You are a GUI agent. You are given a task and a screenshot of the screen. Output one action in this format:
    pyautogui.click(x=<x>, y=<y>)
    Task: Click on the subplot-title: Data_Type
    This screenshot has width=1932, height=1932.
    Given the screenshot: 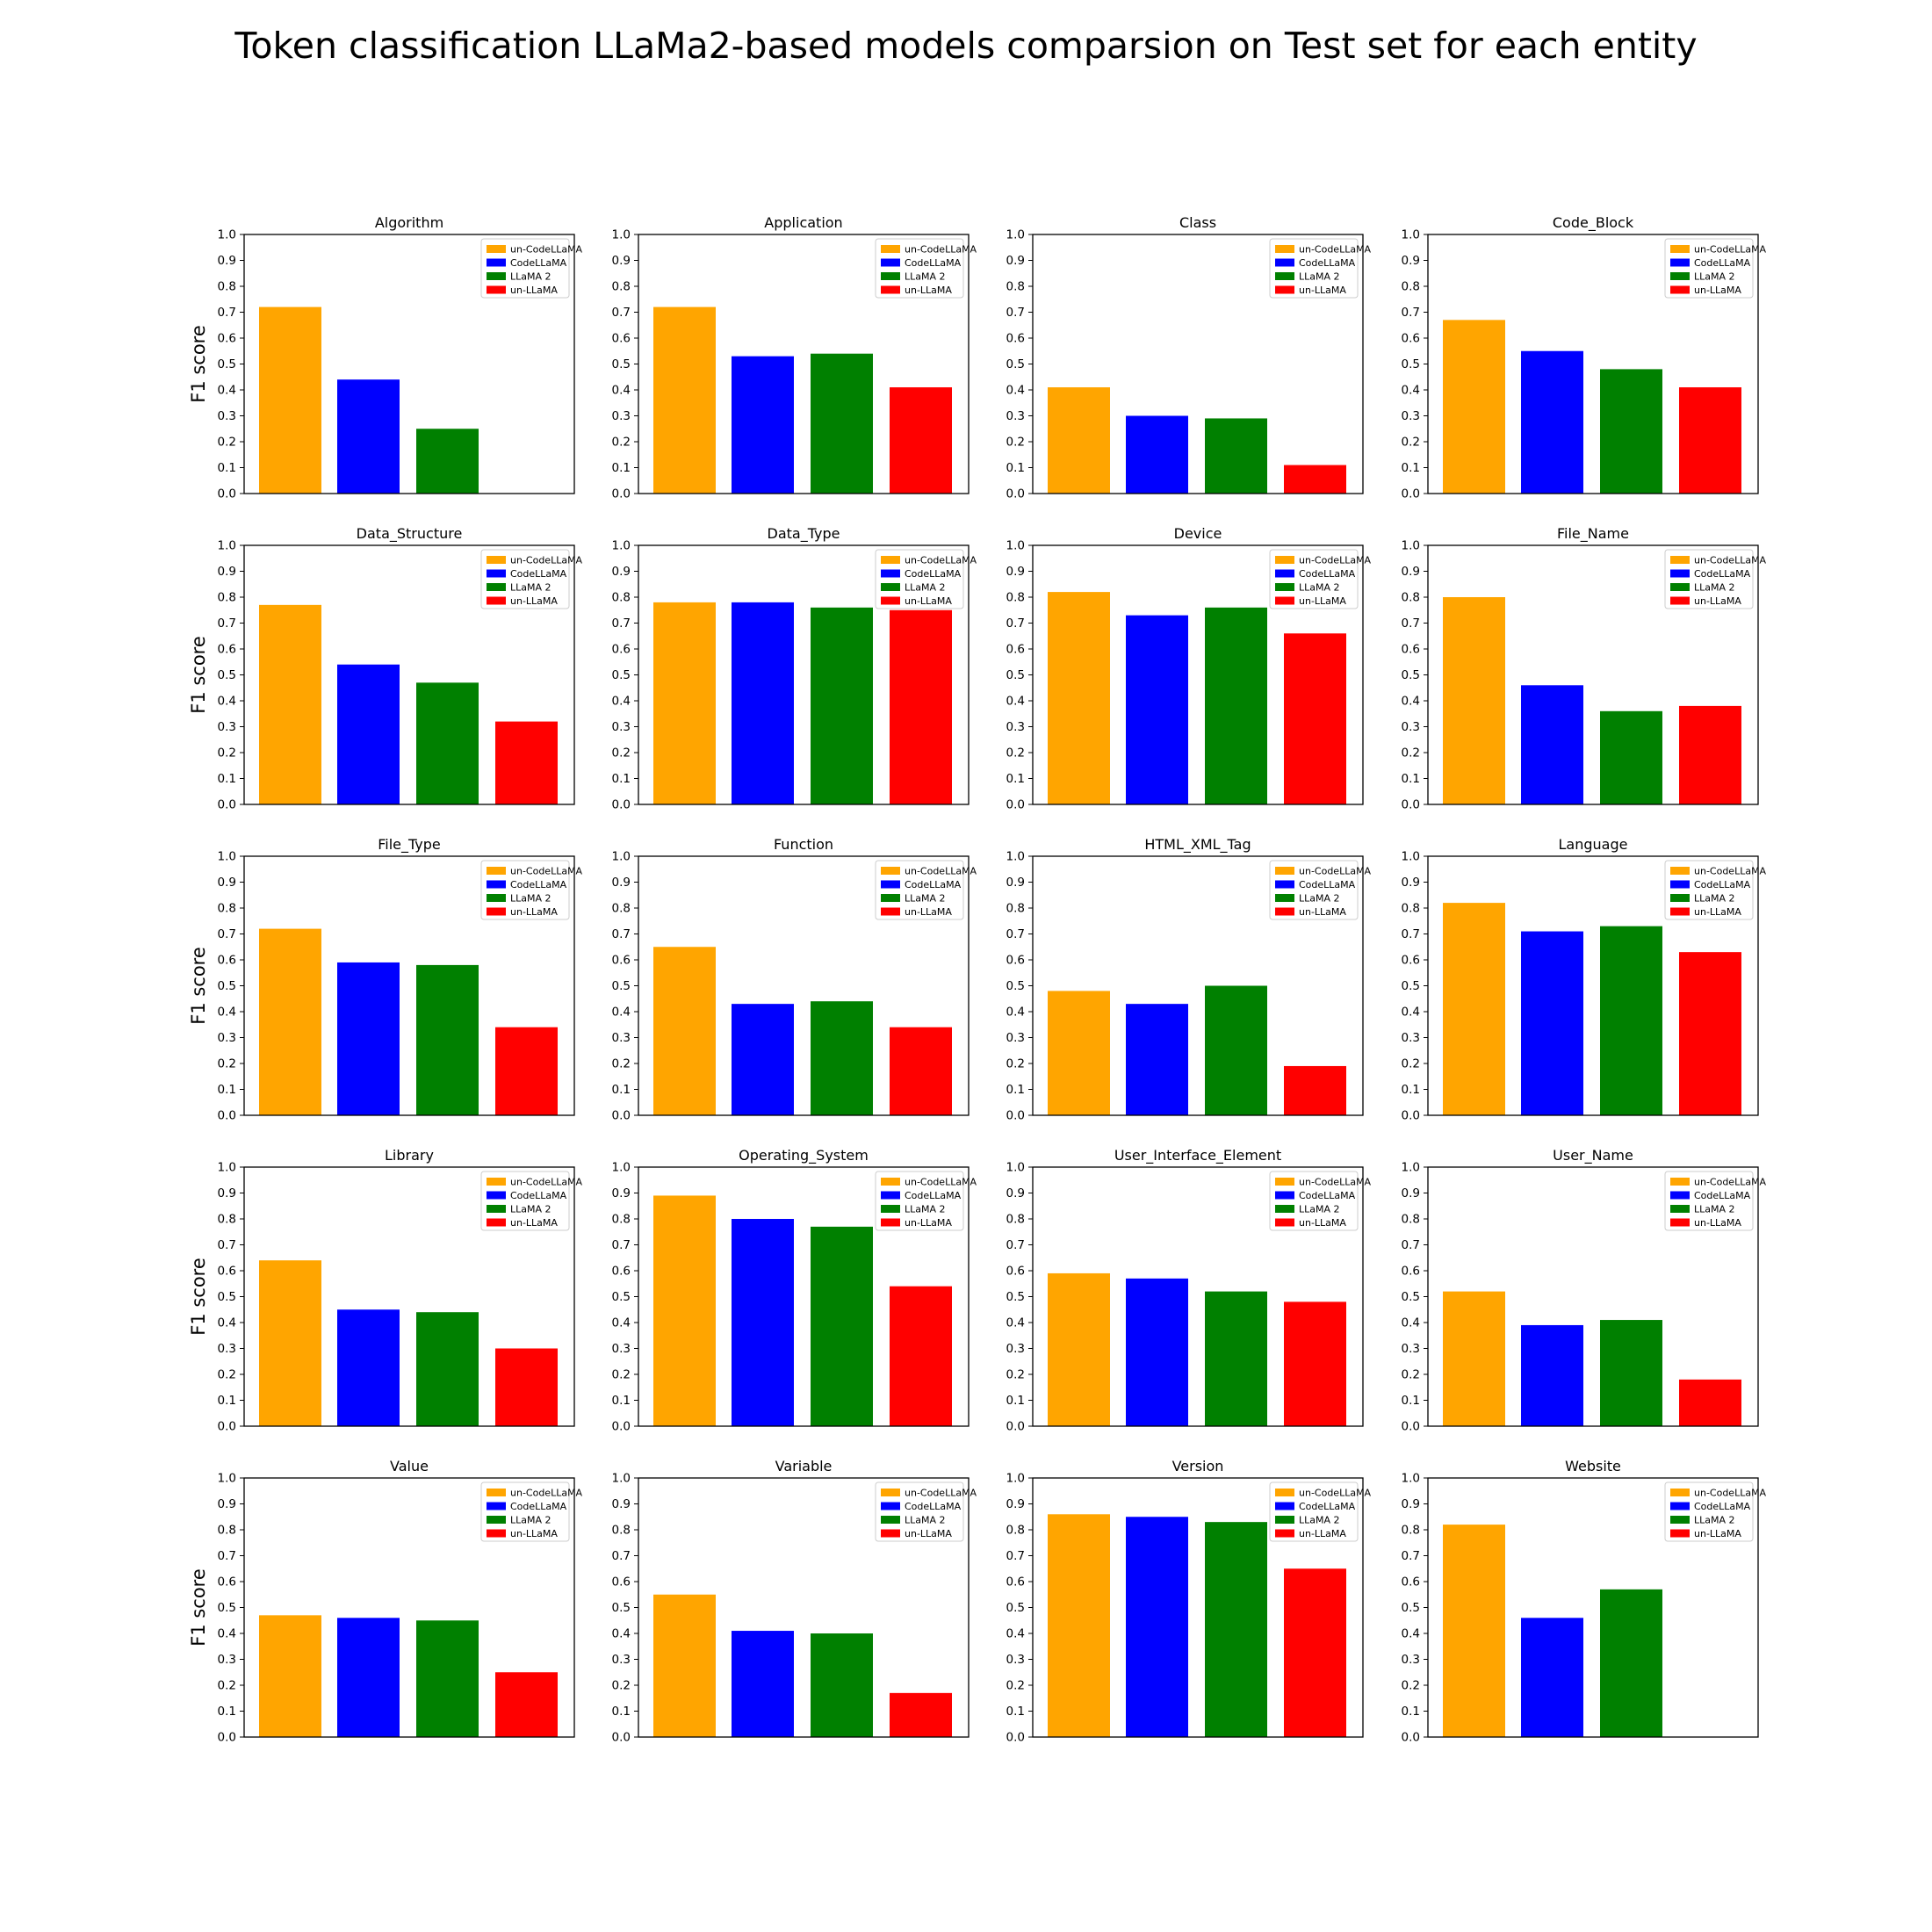 What is the action you would take?
    pyautogui.click(x=804, y=534)
    